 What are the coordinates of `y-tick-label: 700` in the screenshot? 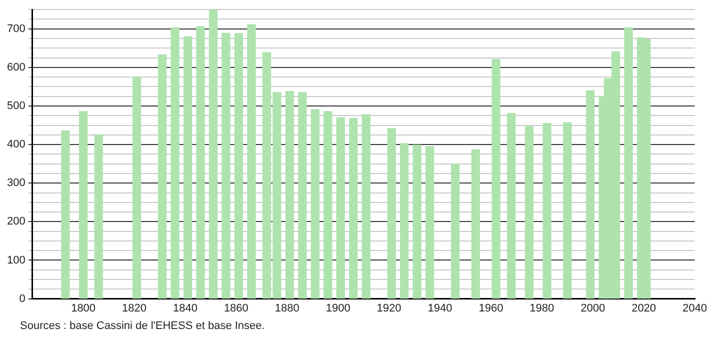 It's located at (16, 28).